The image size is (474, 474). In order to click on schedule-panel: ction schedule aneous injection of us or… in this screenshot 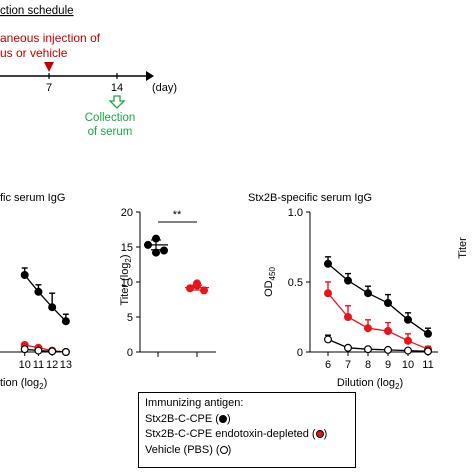, I will do `click(88, 71)`.